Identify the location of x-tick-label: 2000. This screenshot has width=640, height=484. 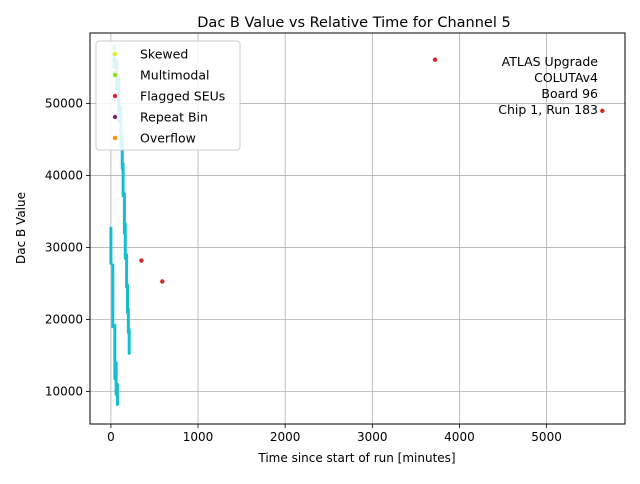
(285, 437).